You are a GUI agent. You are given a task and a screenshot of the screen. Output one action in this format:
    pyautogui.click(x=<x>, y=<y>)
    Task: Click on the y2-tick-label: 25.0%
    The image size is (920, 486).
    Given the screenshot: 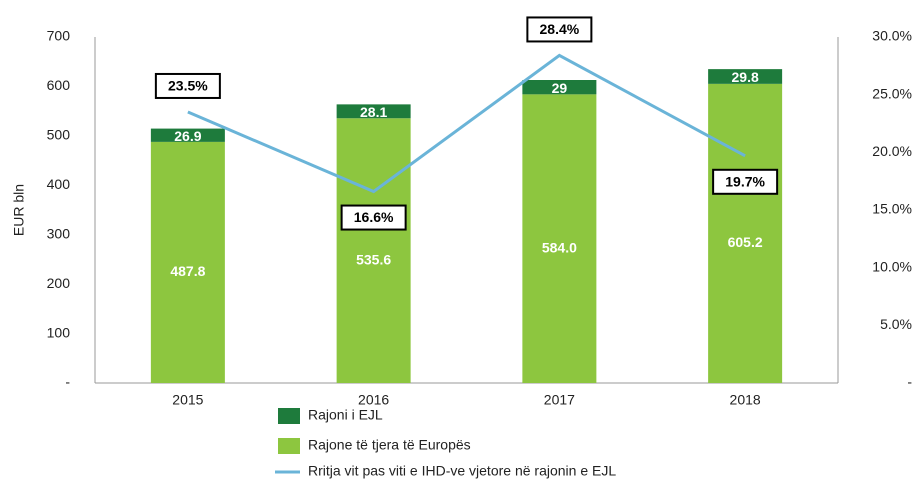 What is the action you would take?
    pyautogui.click(x=892, y=93)
    